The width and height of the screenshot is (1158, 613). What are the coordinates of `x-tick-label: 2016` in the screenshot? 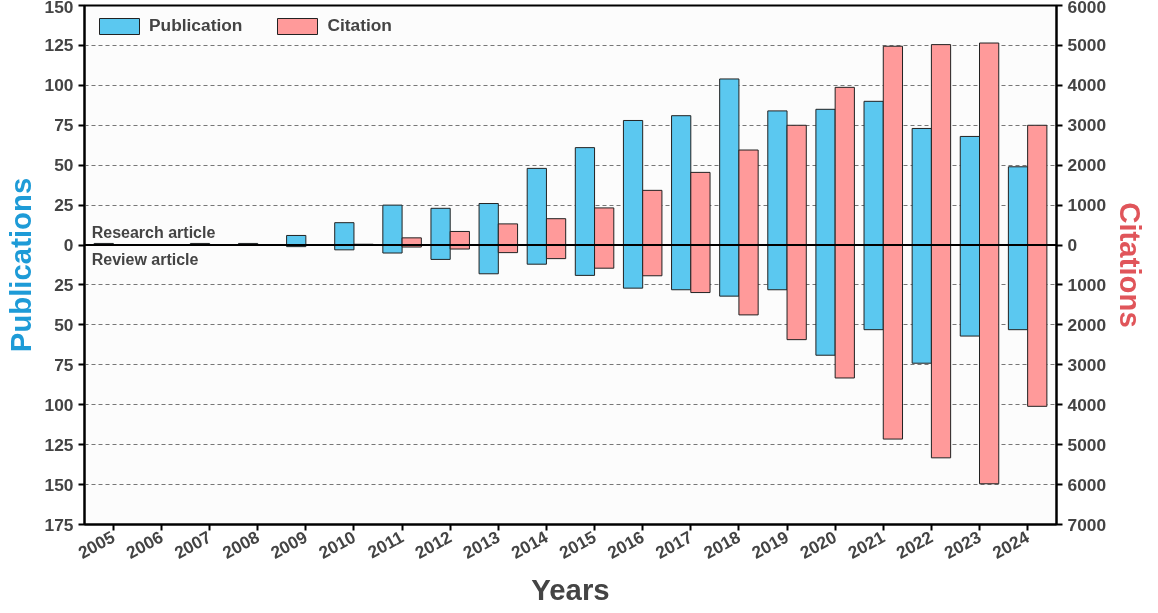 It's located at (626, 544).